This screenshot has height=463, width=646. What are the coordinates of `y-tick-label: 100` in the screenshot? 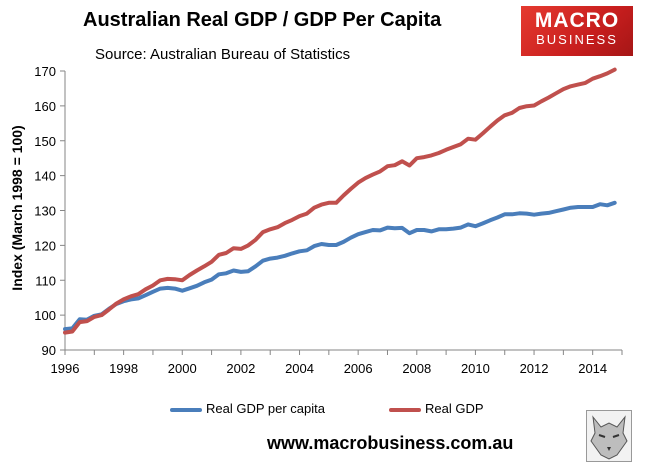 It's located at (45, 315).